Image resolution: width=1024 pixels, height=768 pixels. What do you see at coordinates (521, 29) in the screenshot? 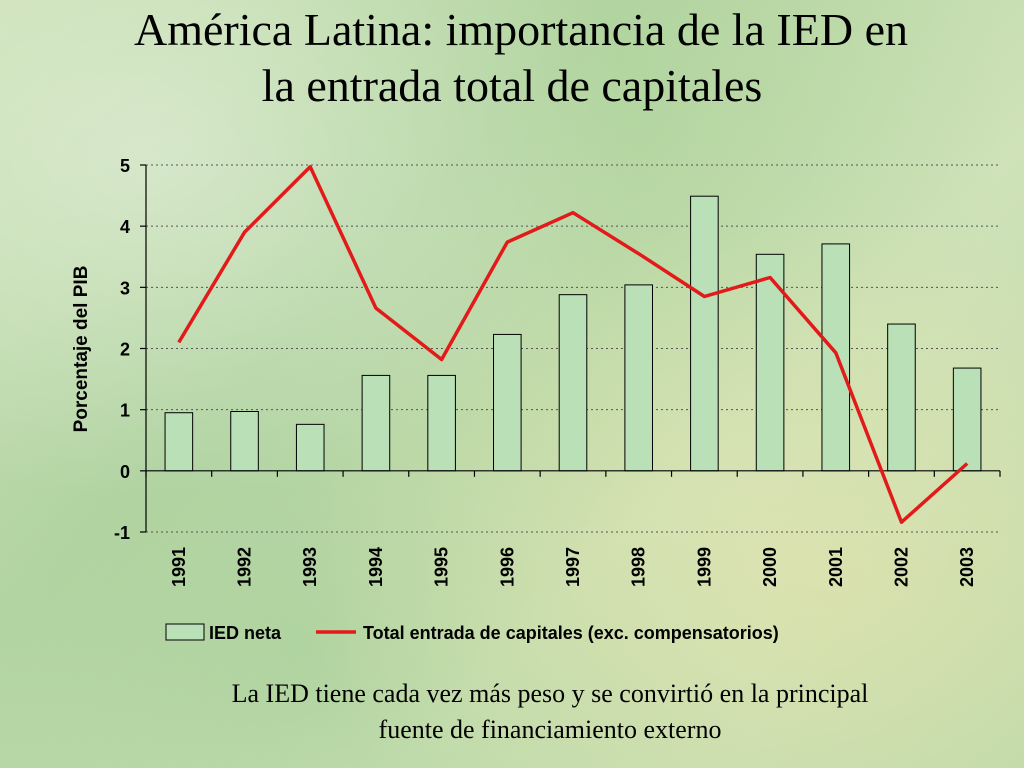
I see `slide-title-line-1: América Latina: importancia de la IED en` at bounding box center [521, 29].